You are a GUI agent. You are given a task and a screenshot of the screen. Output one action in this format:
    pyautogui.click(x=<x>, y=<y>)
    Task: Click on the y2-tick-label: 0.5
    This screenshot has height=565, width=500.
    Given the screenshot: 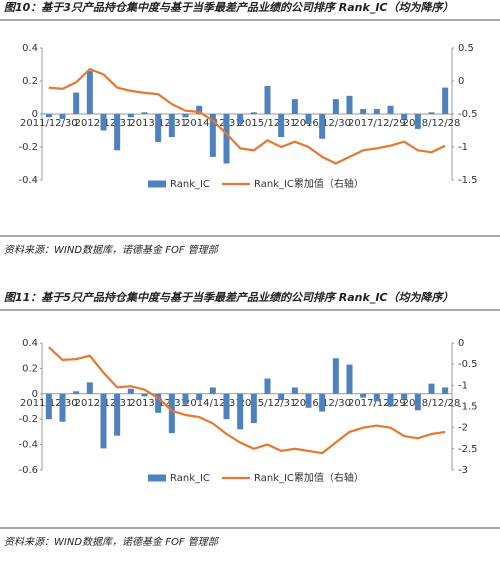 What is the action you would take?
    pyautogui.click(x=466, y=48)
    